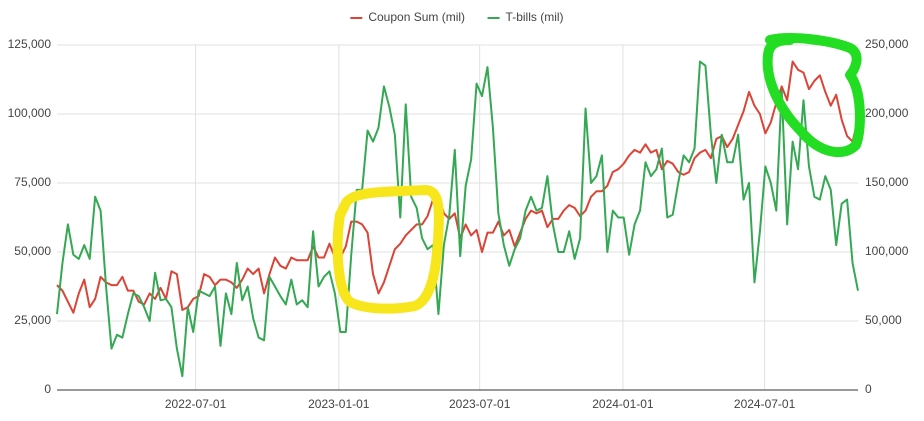 The image size is (924, 421). I want to click on x-tick-label: 2022-07-01, so click(196, 404).